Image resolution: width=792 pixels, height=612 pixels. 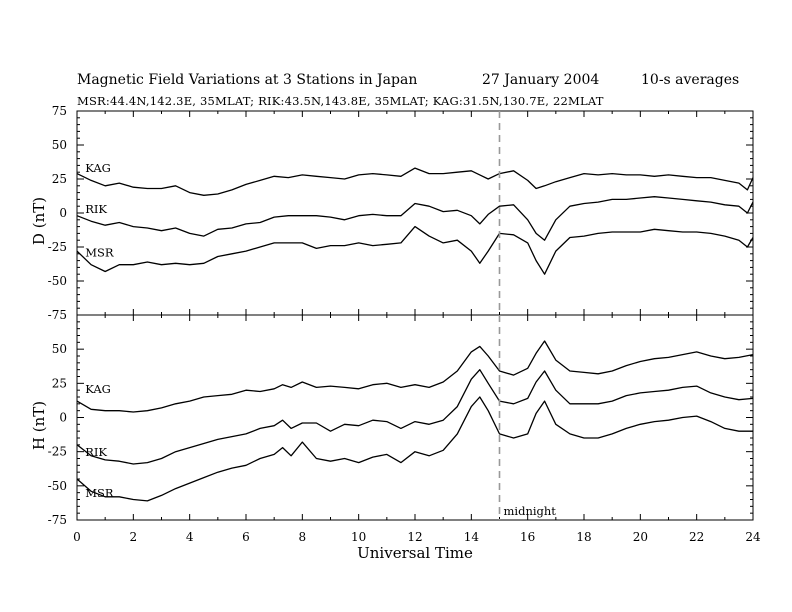 What do you see at coordinates (99, 253) in the screenshot?
I see `d-label-msr: MSR` at bounding box center [99, 253].